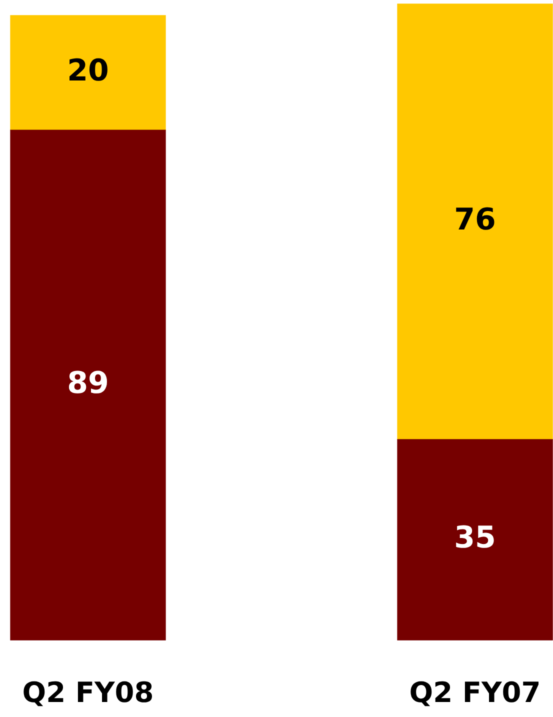  I want to click on data-label: 76, so click(475, 220).